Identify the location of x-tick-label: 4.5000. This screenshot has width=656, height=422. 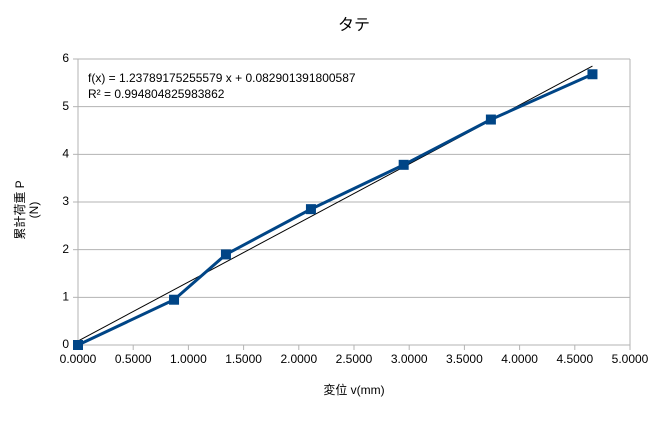
(574, 359).